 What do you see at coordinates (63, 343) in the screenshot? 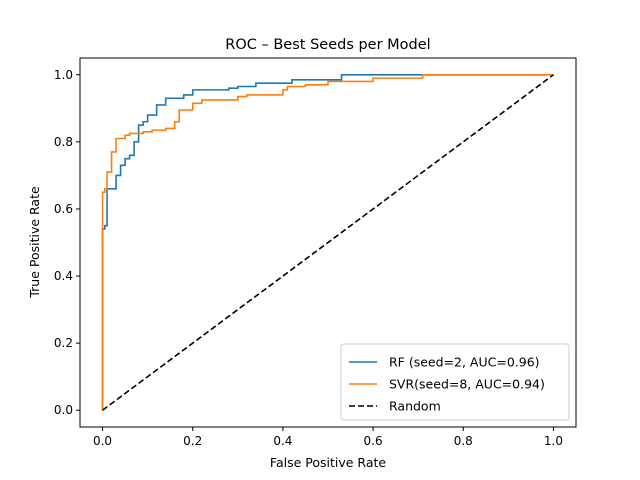
I see `y-tick-label: 0.2` at bounding box center [63, 343].